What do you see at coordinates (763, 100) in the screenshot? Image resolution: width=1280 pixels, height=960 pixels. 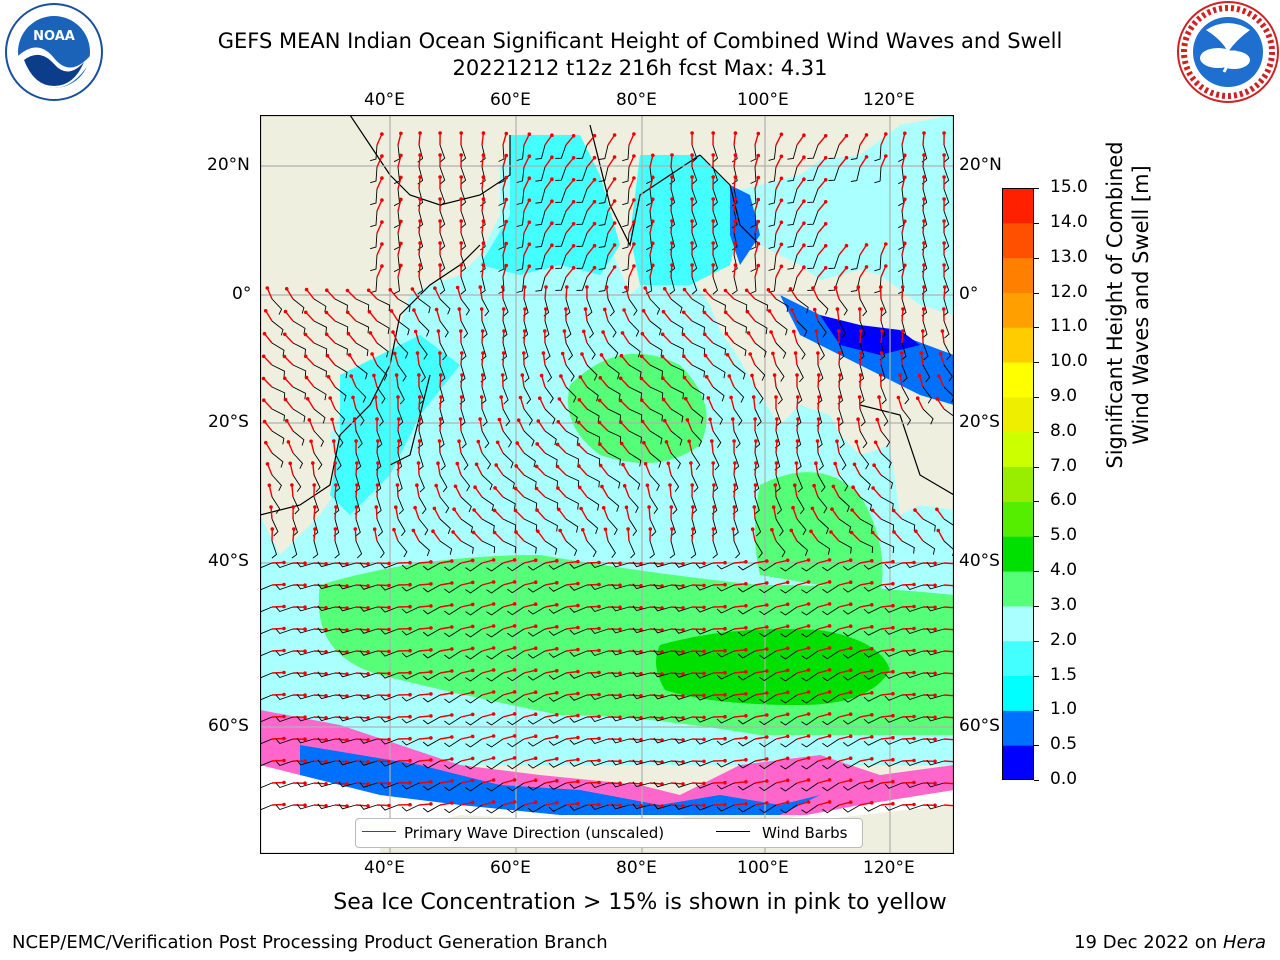 I see `lon-tick-top-100: 100°E` at bounding box center [763, 100].